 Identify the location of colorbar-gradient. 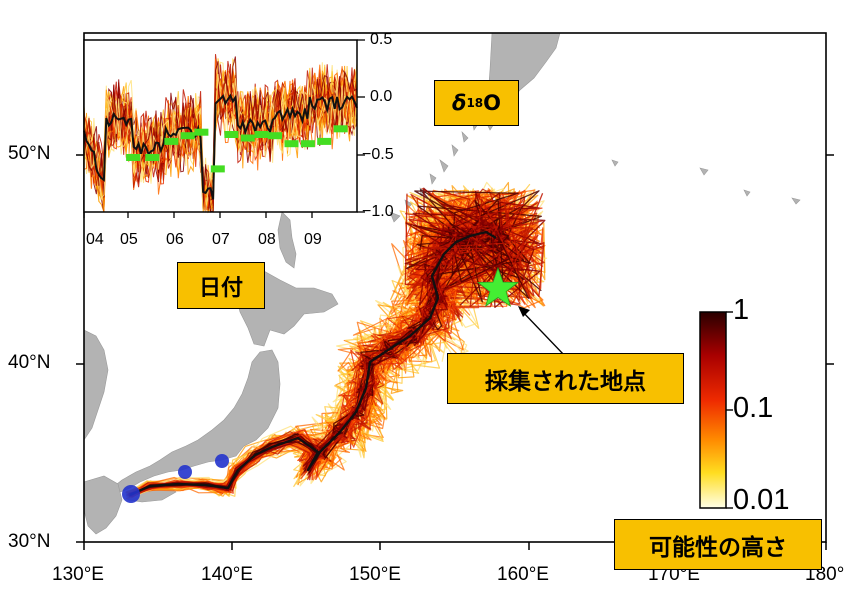
(713, 410).